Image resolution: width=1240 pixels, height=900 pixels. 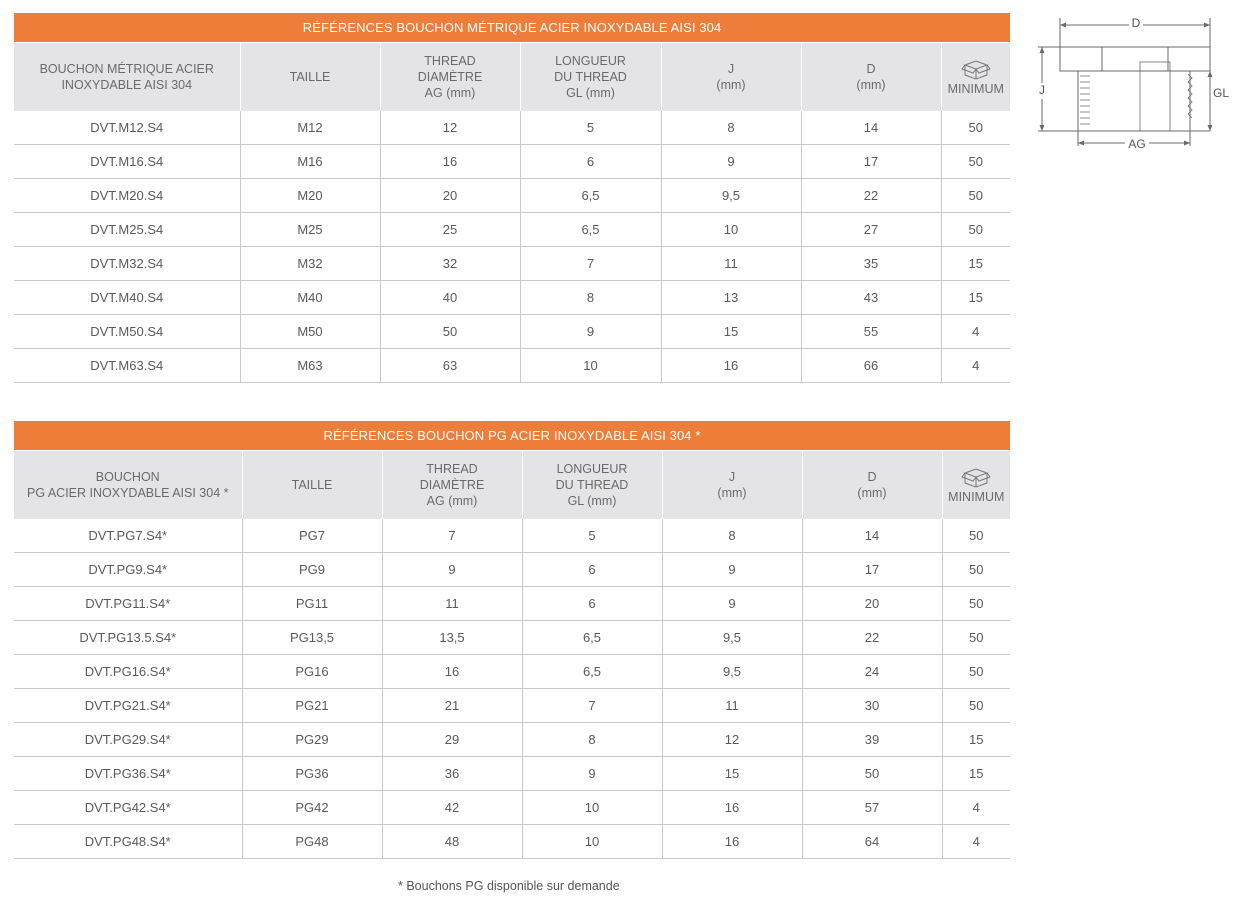 I want to click on table-cell: 17, so click(x=871, y=161).